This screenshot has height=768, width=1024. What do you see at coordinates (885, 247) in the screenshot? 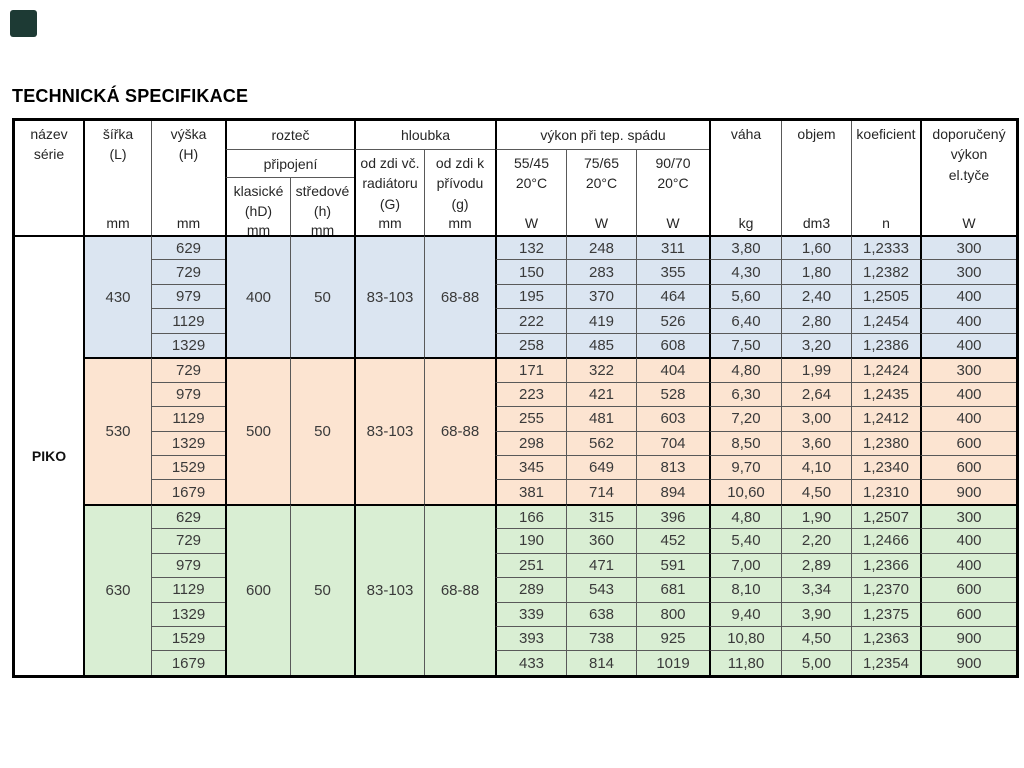
I see `cell-koeficient: 1,2333` at bounding box center [885, 247].